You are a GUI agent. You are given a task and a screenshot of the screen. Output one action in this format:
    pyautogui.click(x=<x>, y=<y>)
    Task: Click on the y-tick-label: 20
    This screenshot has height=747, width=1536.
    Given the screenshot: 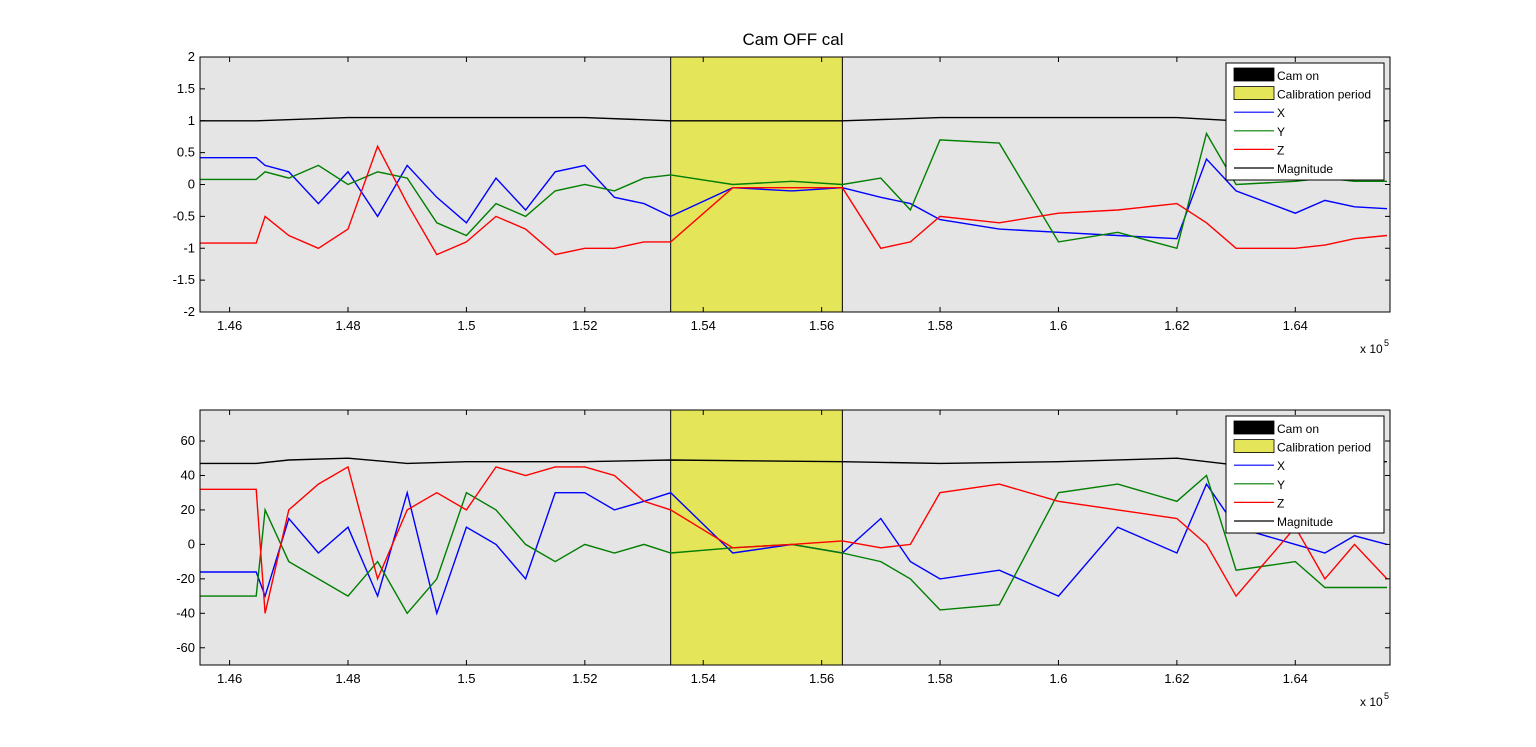 What is the action you would take?
    pyautogui.click(x=188, y=509)
    